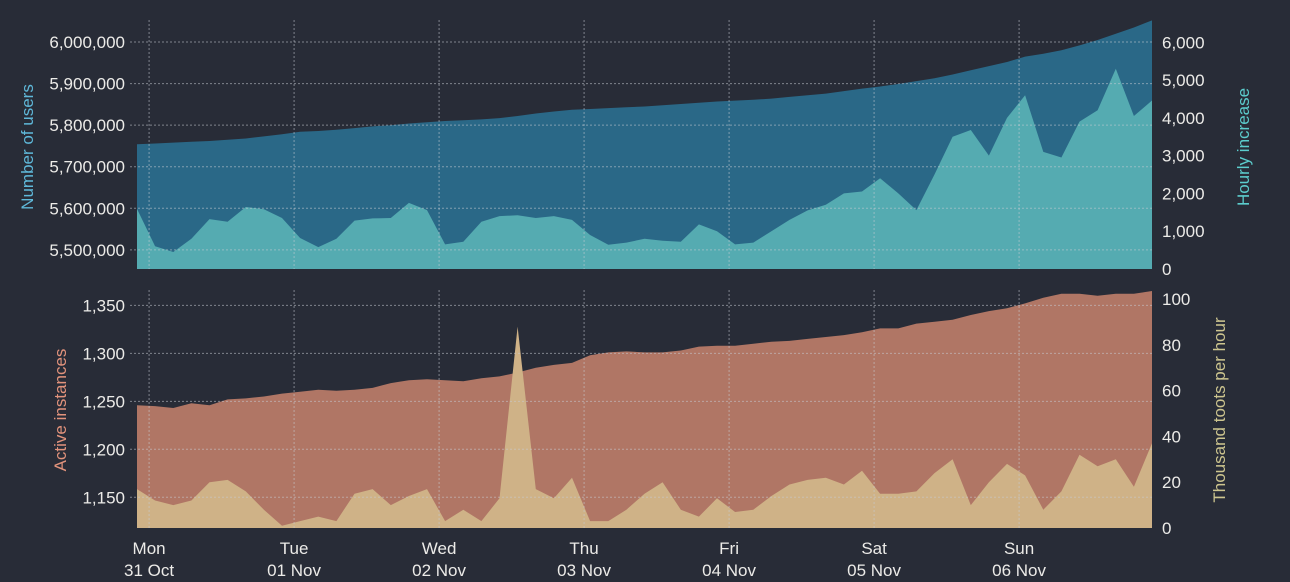  I want to click on x-tick-day: Mon, so click(149, 548).